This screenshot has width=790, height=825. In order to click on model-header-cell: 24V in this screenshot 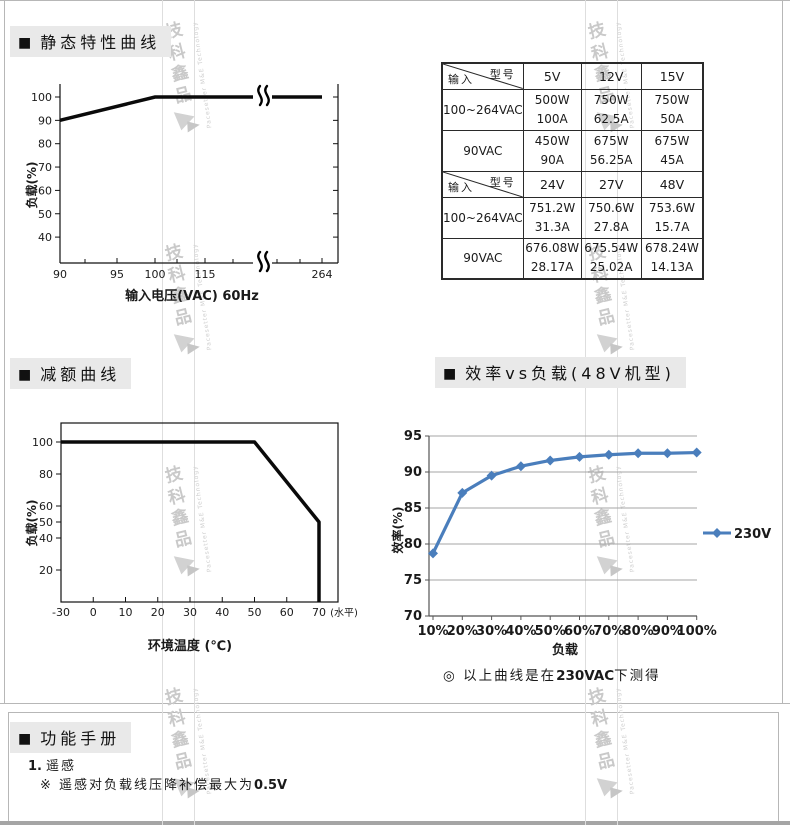, I will do `click(552, 184)`.